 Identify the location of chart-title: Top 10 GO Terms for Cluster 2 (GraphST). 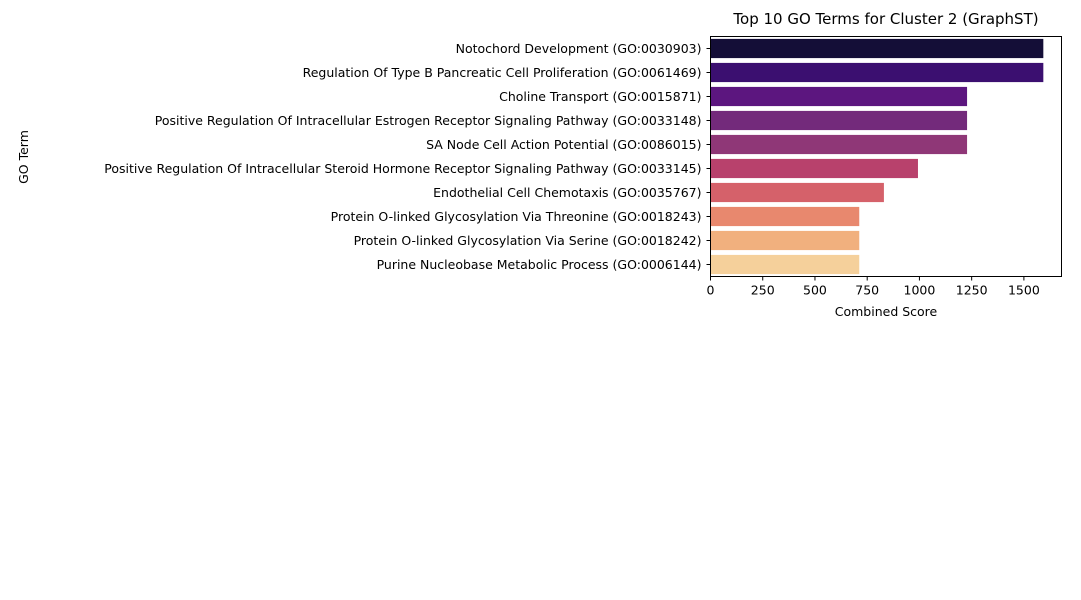
(885, 19).